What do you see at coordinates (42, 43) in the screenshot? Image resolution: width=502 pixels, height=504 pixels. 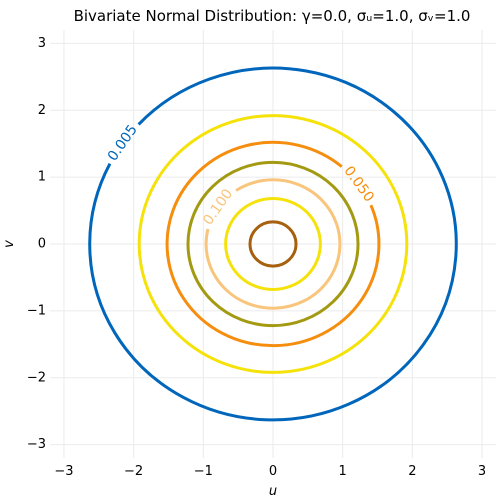 I see `y-tick-label: 3` at bounding box center [42, 43].